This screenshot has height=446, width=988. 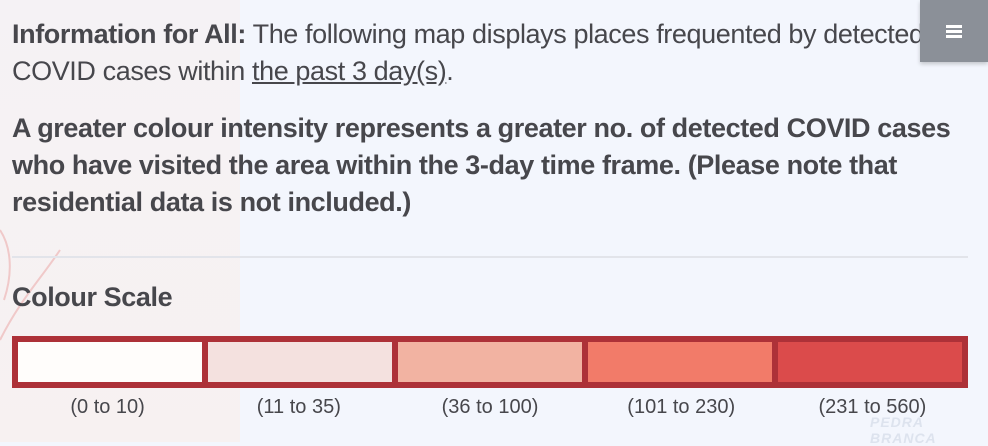 I want to click on map-place-label: PEDRA BRANCA, so click(x=903, y=430).